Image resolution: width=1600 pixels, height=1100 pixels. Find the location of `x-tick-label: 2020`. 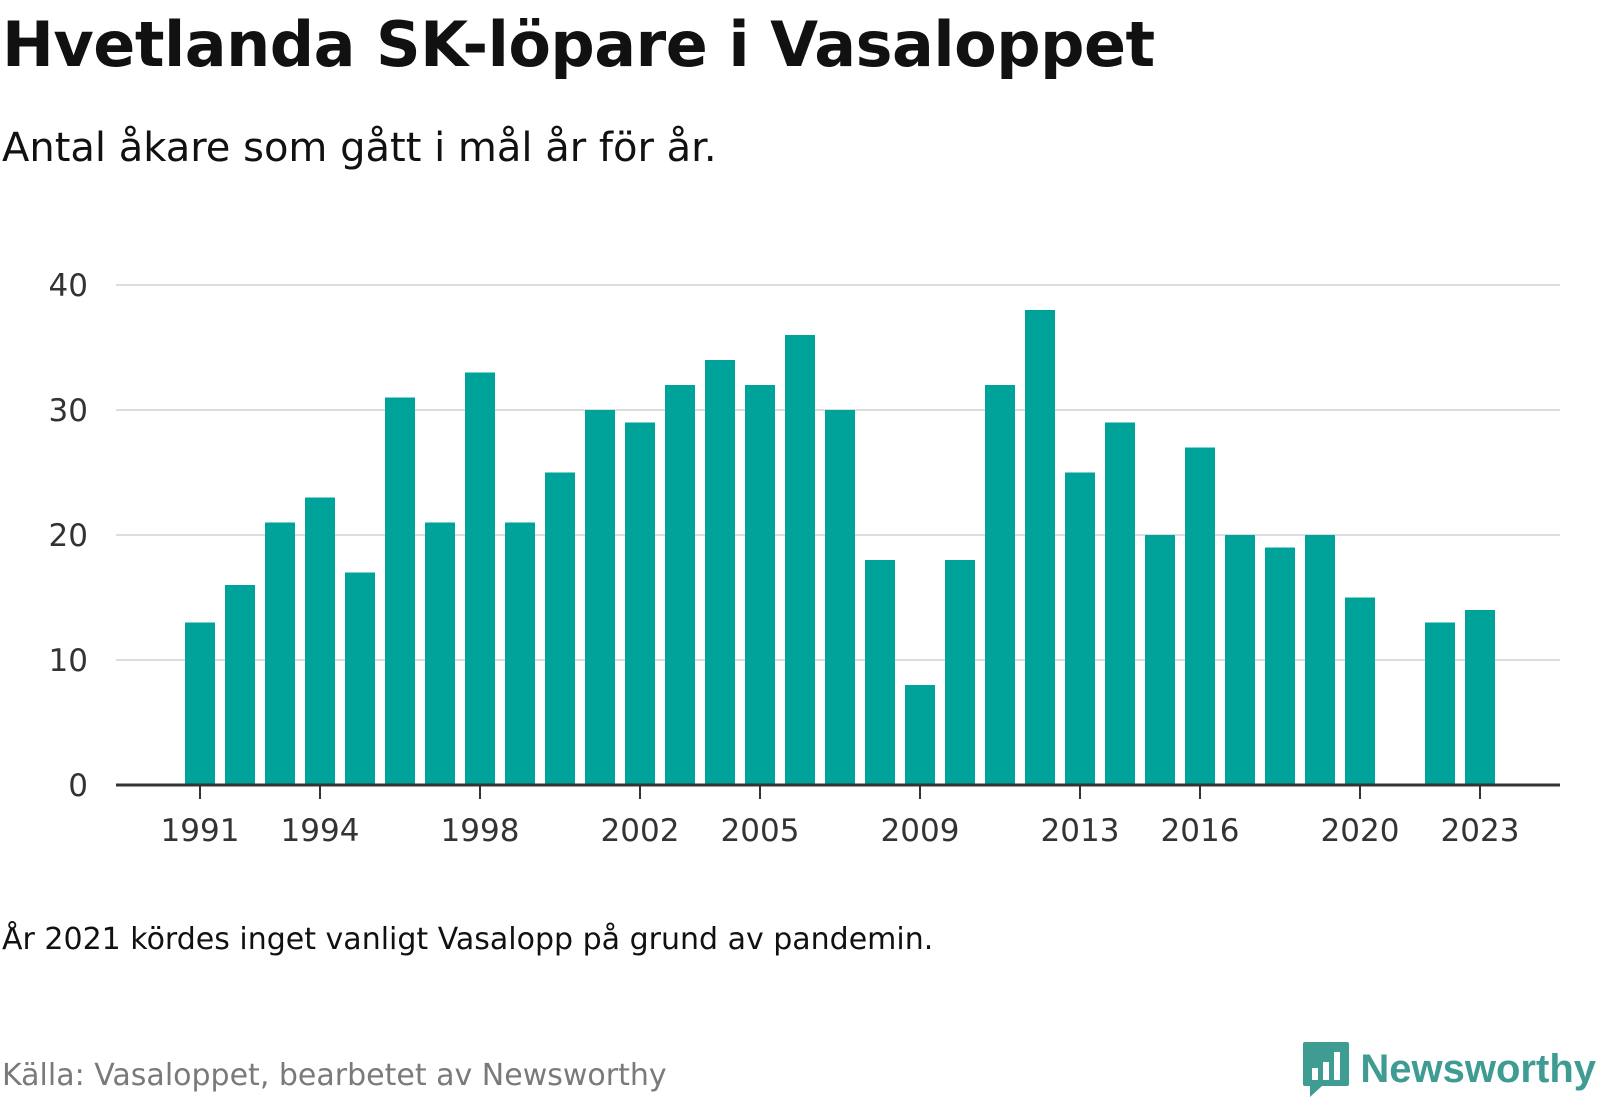

x-tick-label: 2020 is located at coordinates (1360, 831).